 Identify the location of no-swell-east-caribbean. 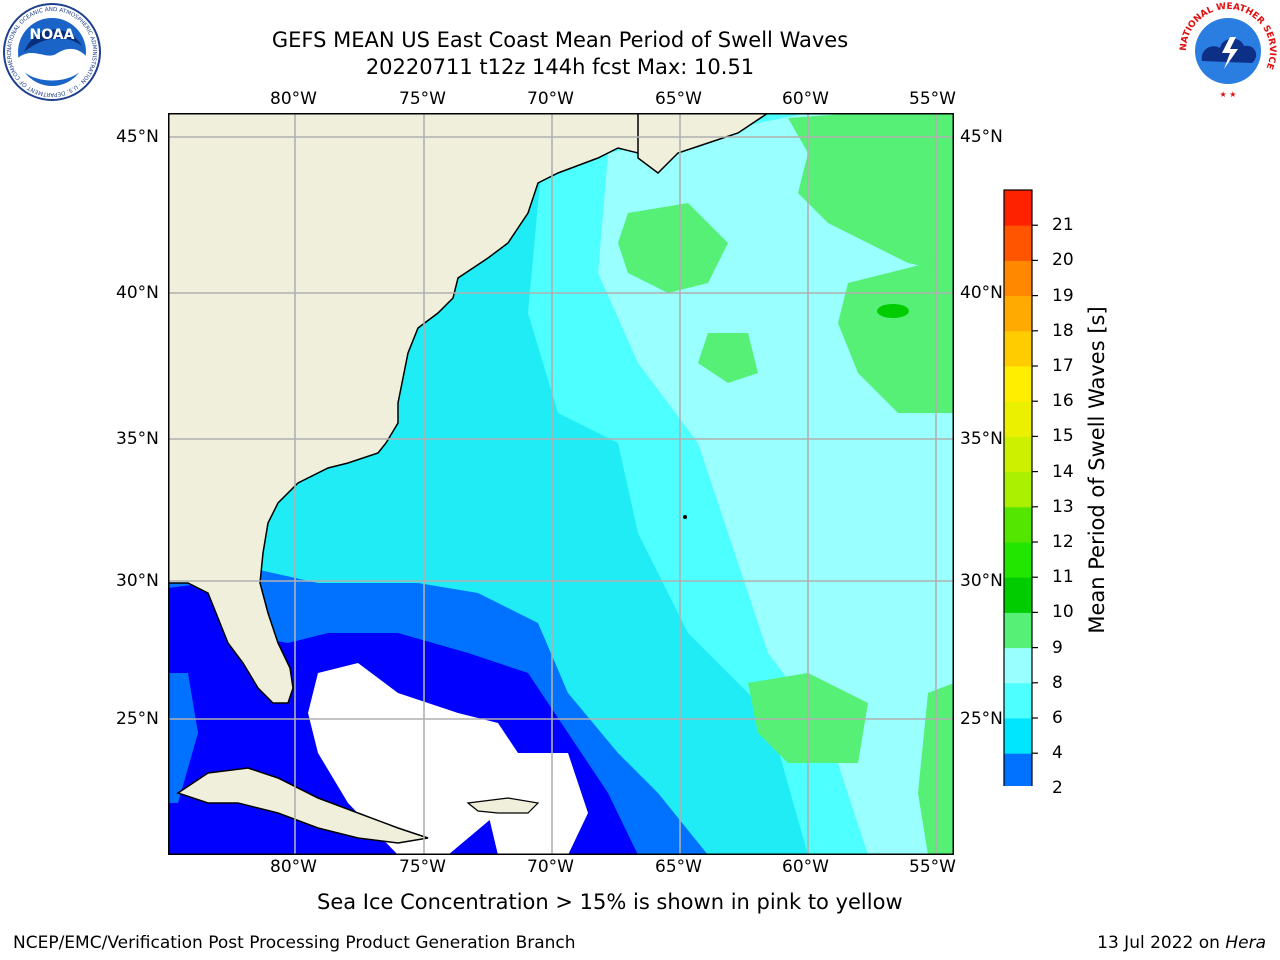
(538, 804).